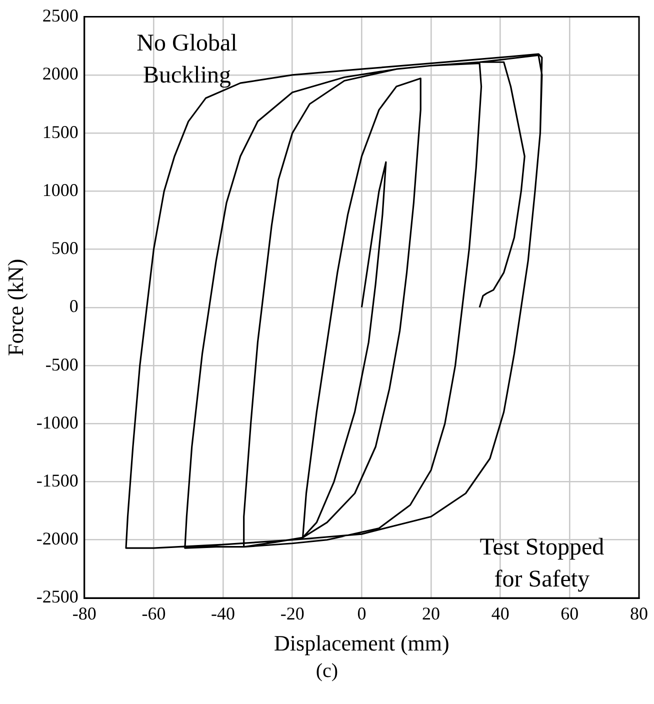 This screenshot has width=654, height=704. What do you see at coordinates (61, 364) in the screenshot?
I see `y-tick-label: -500` at bounding box center [61, 364].